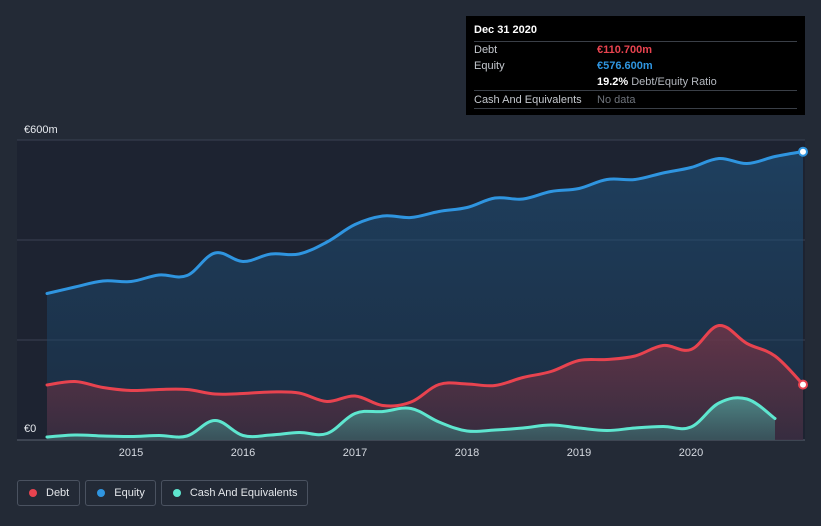  Describe the element at coordinates (625, 66) in the screenshot. I see `tooltip-equity-value: €576.600m` at that location.